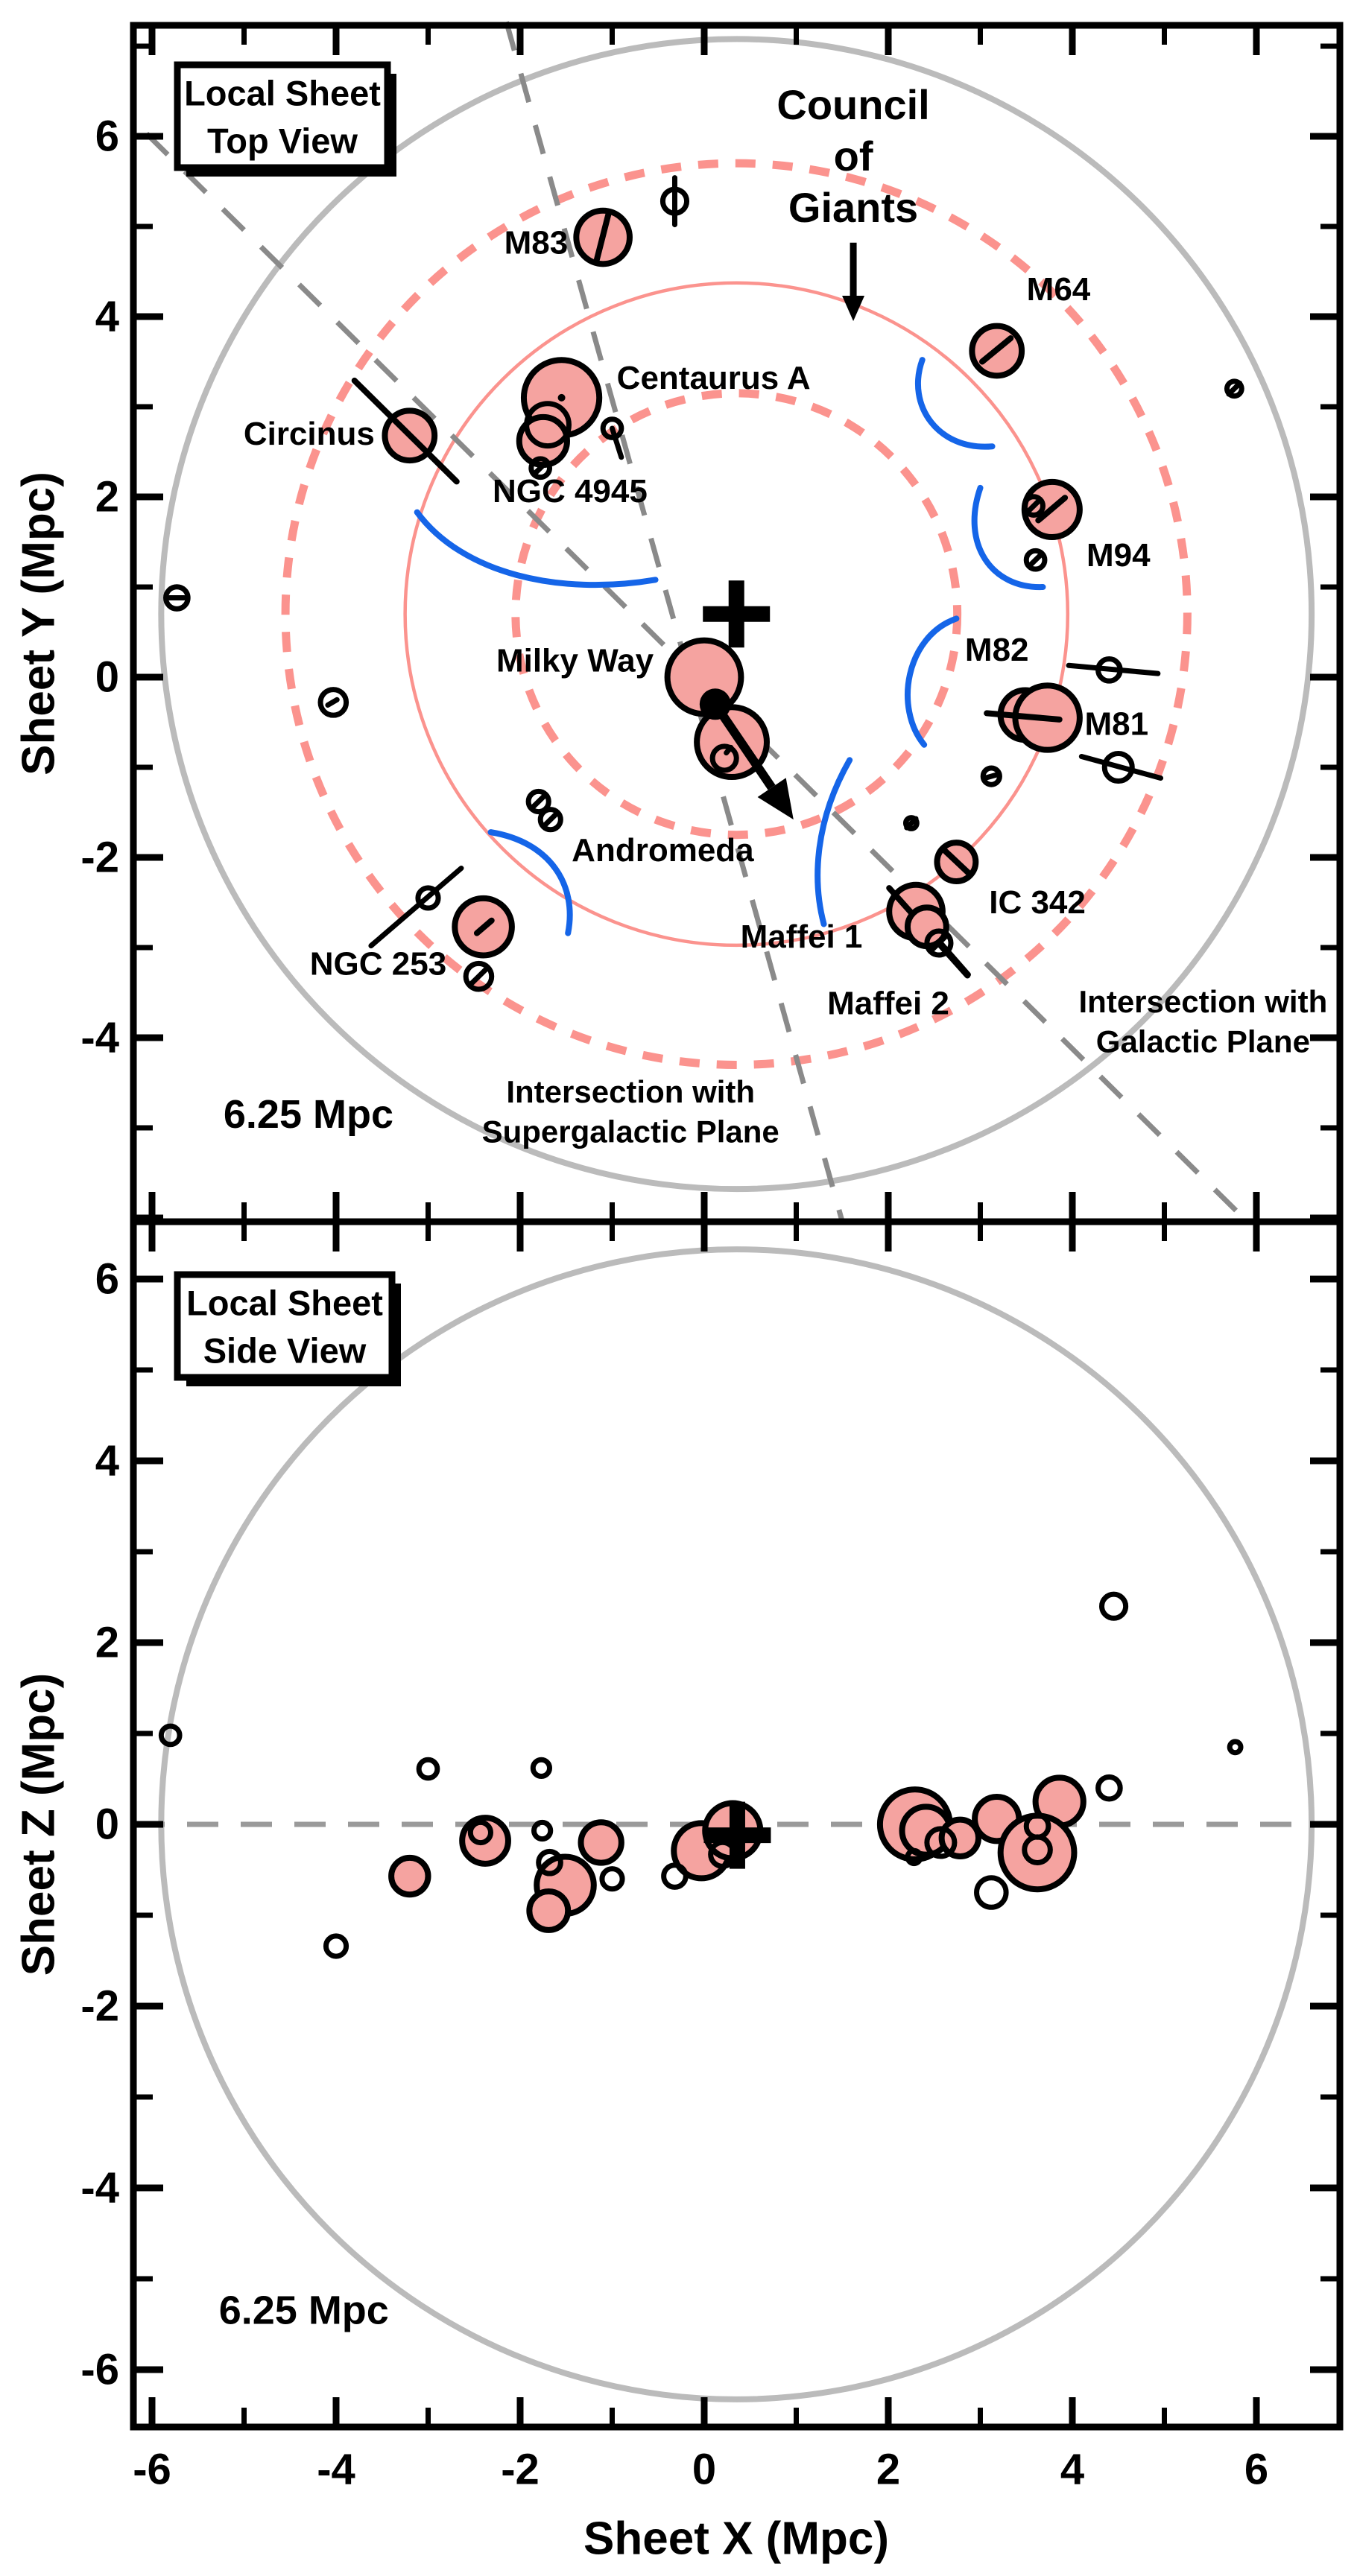 This screenshot has height=2576, width=1357. What do you see at coordinates (152, 2470) in the screenshot?
I see `x-tick-label: -6` at bounding box center [152, 2470].